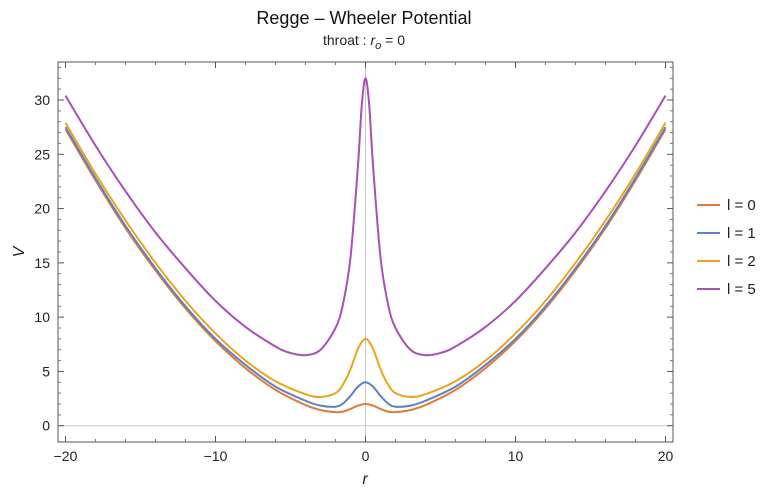 The height and width of the screenshot is (489, 763). Describe the element at coordinates (42, 317) in the screenshot. I see `y-tick-label: 10` at that location.